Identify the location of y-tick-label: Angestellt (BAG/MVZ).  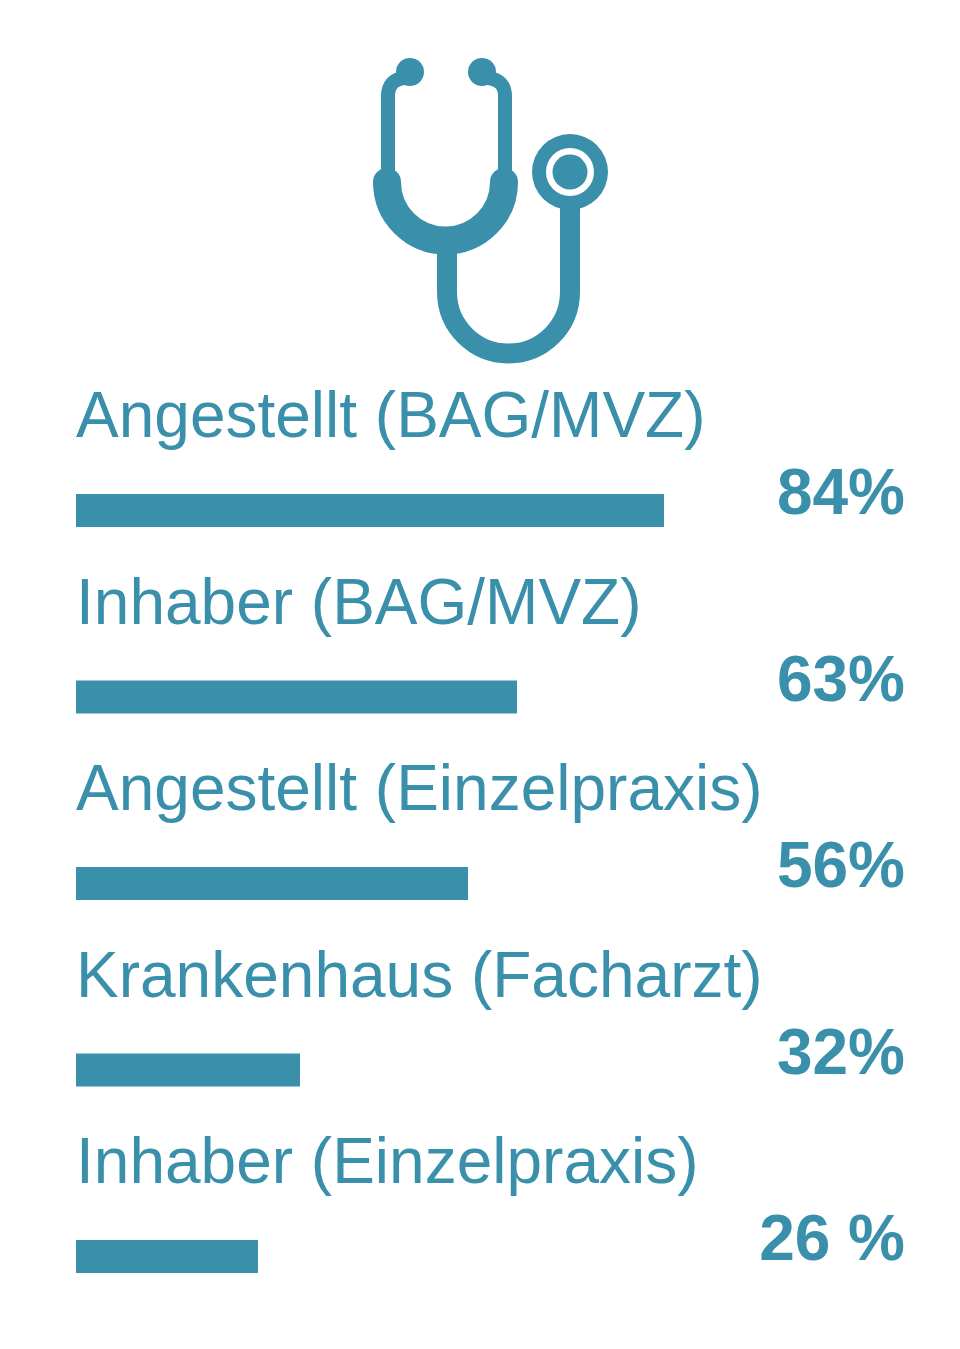
(391, 415).